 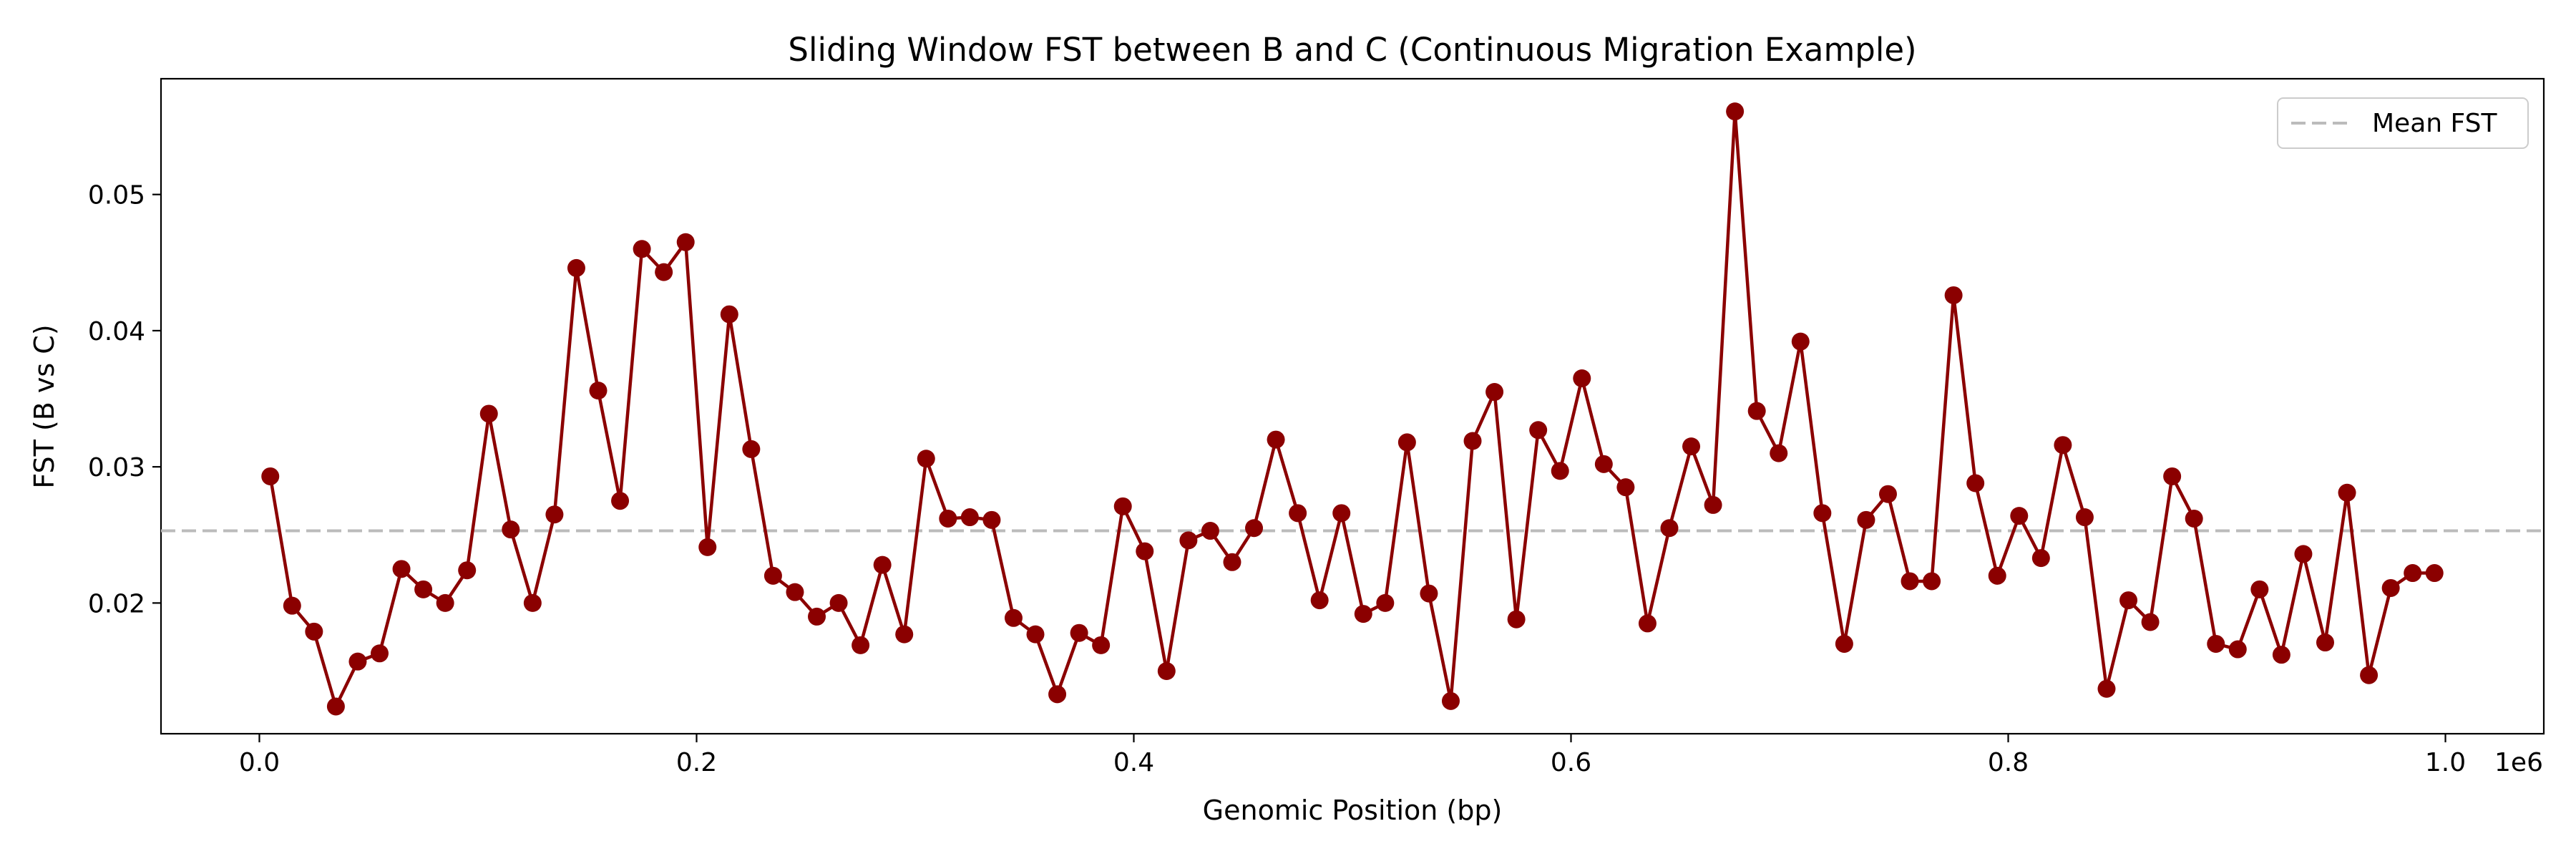 I want to click on y-axis-ticks: 0.02 0.03 0.04 0.05, so click(x=124, y=399).